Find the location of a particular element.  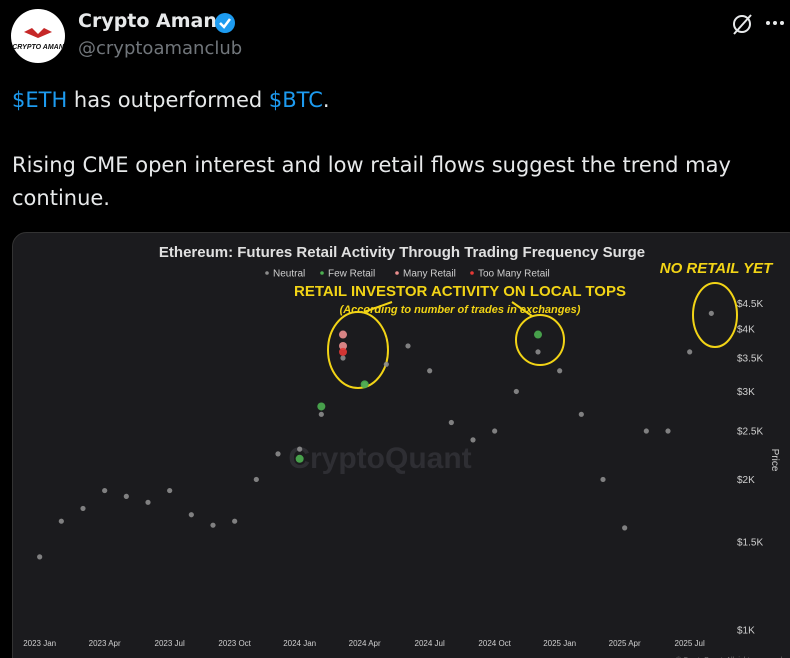

y-tick-label: $1K is located at coordinates (746, 630).